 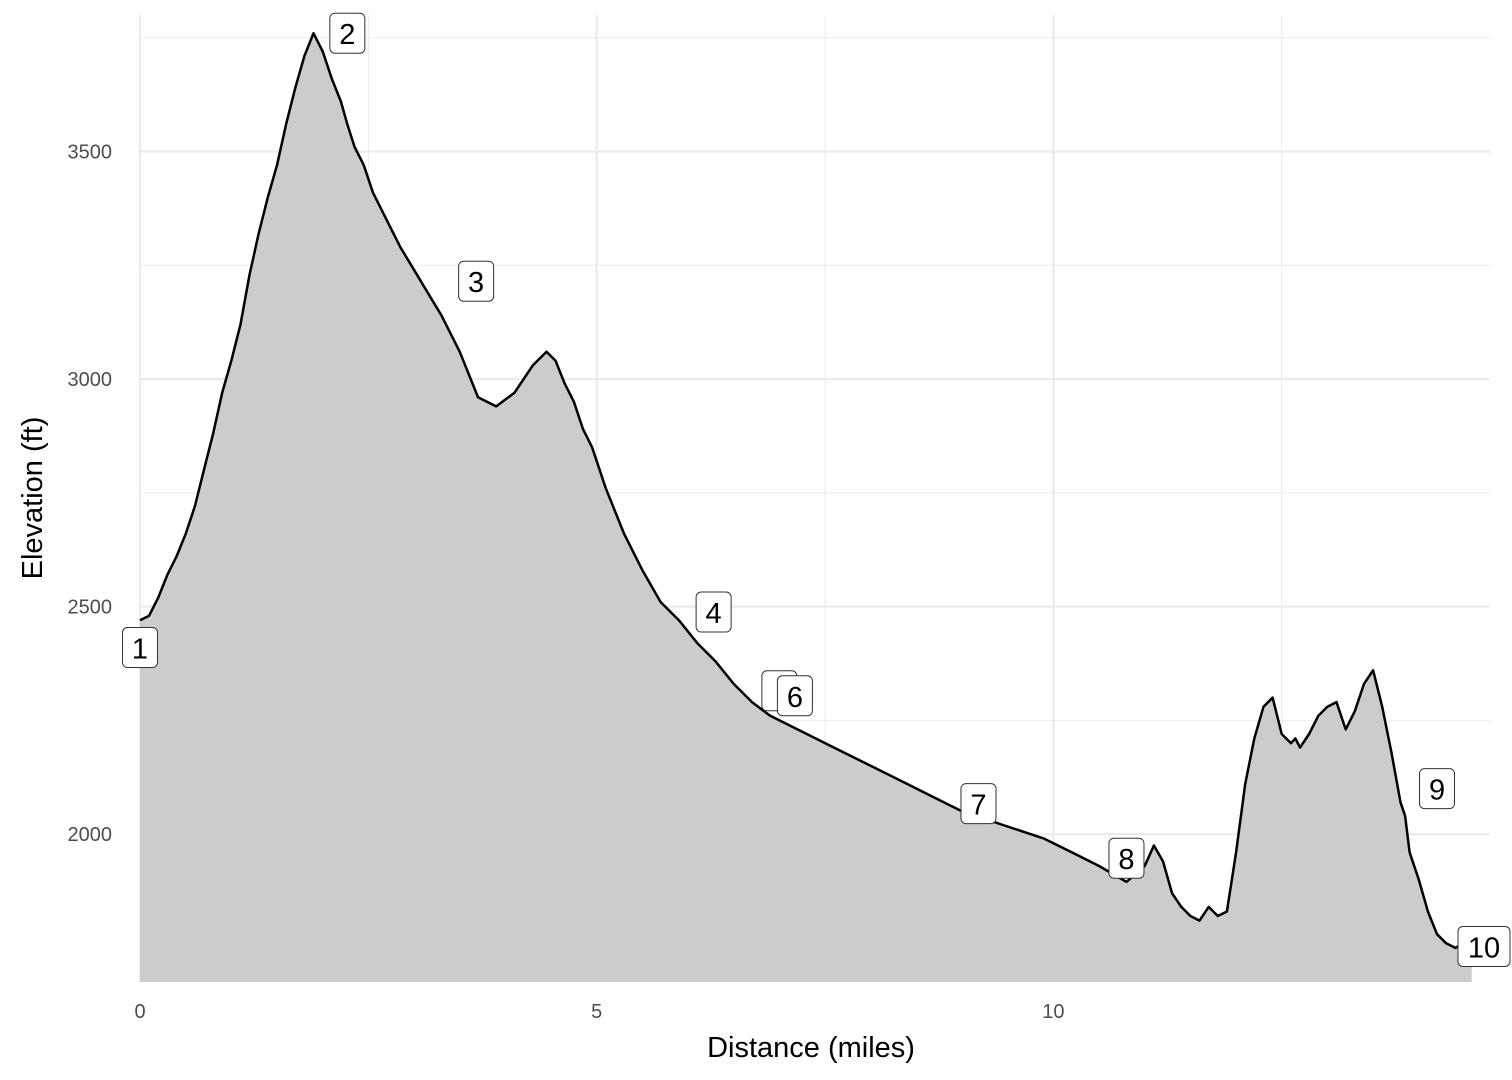 I want to click on marker-label: 3, so click(x=476, y=283).